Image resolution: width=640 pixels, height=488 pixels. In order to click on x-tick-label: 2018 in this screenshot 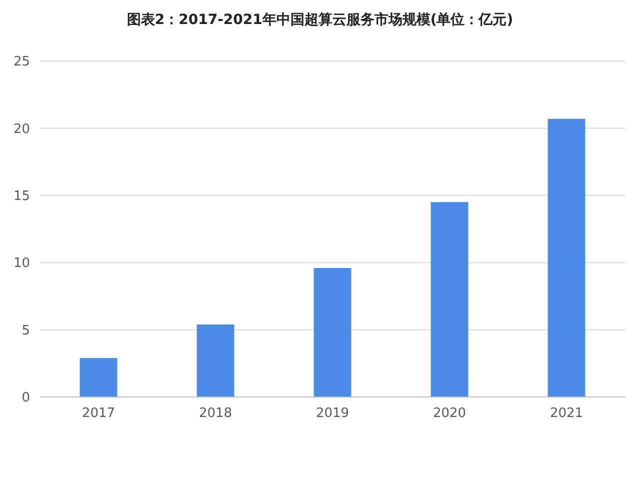, I will do `click(215, 413)`.